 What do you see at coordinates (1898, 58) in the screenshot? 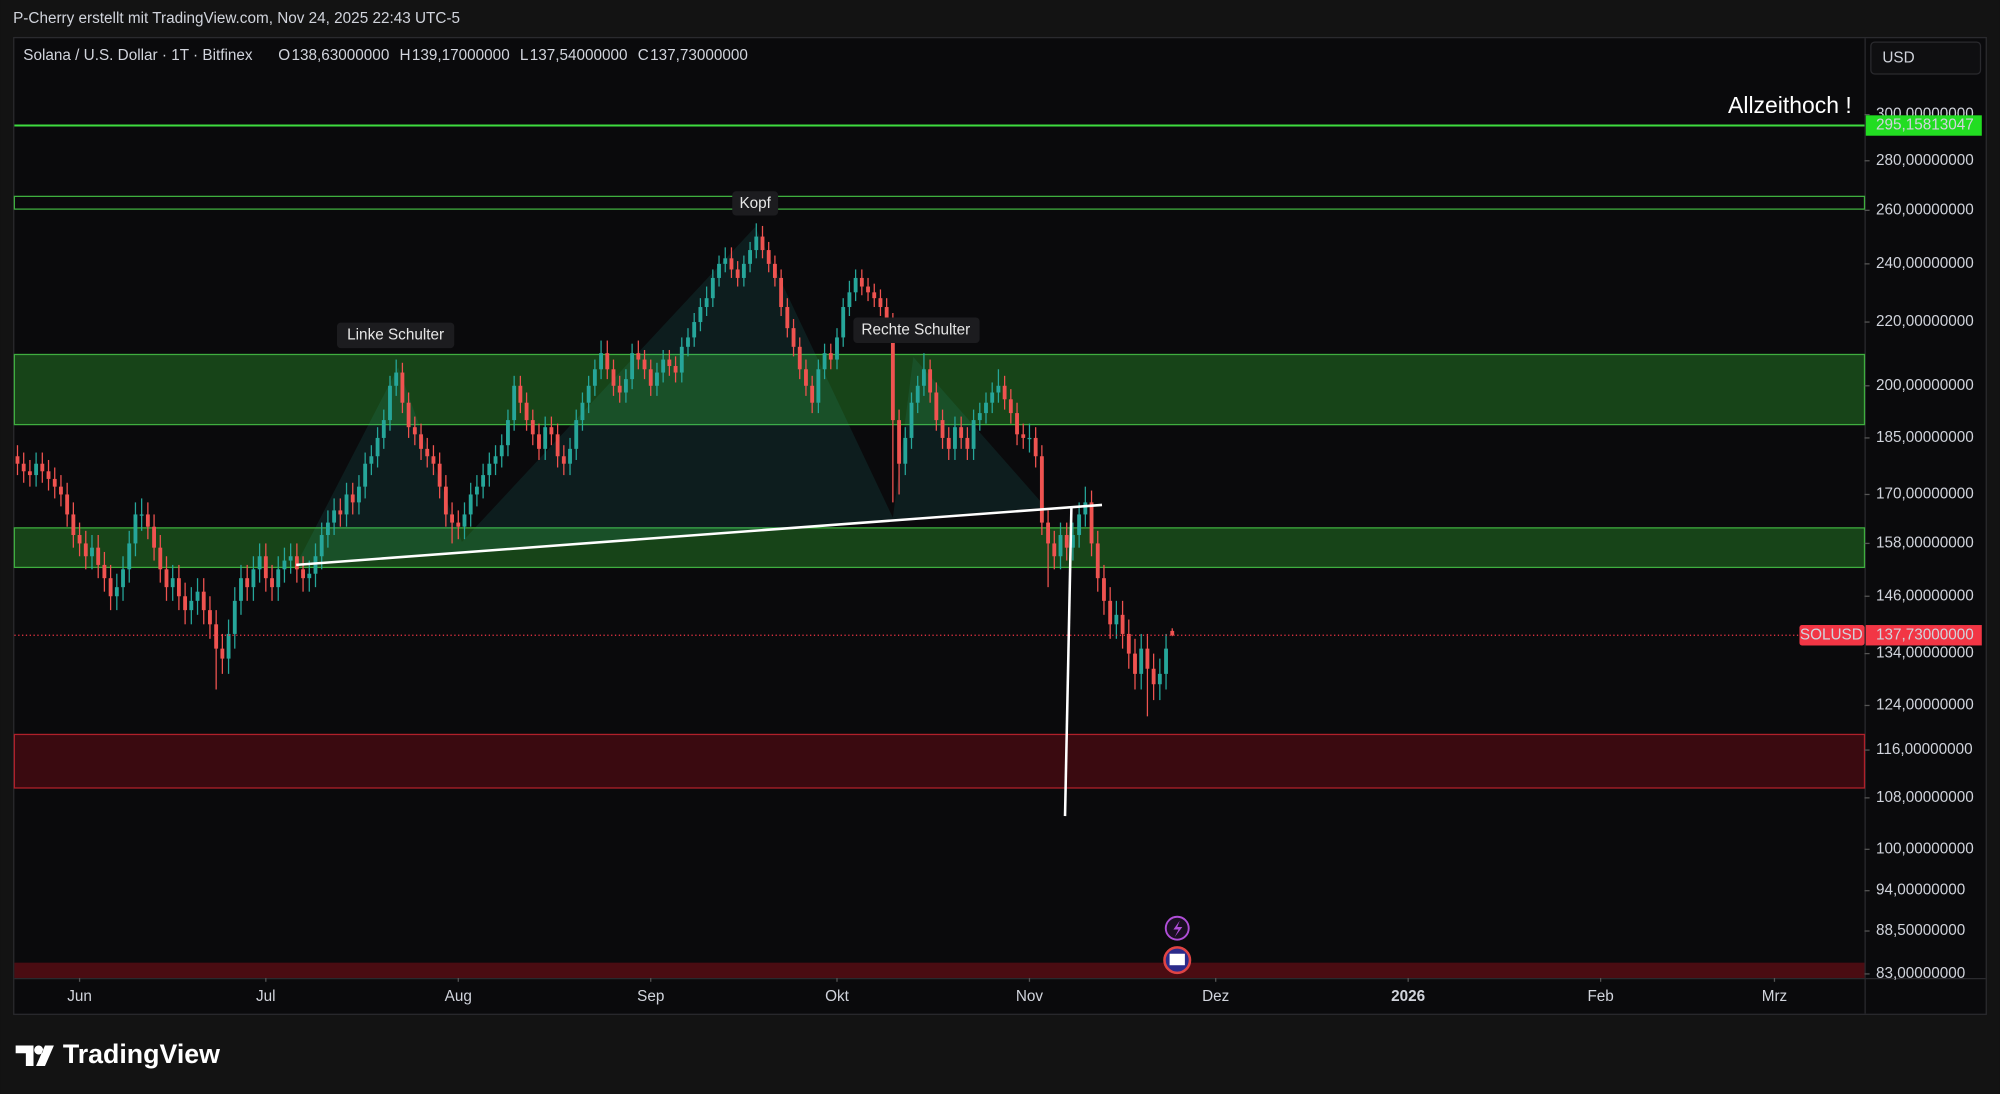
I see `currency: USD` at bounding box center [1898, 58].